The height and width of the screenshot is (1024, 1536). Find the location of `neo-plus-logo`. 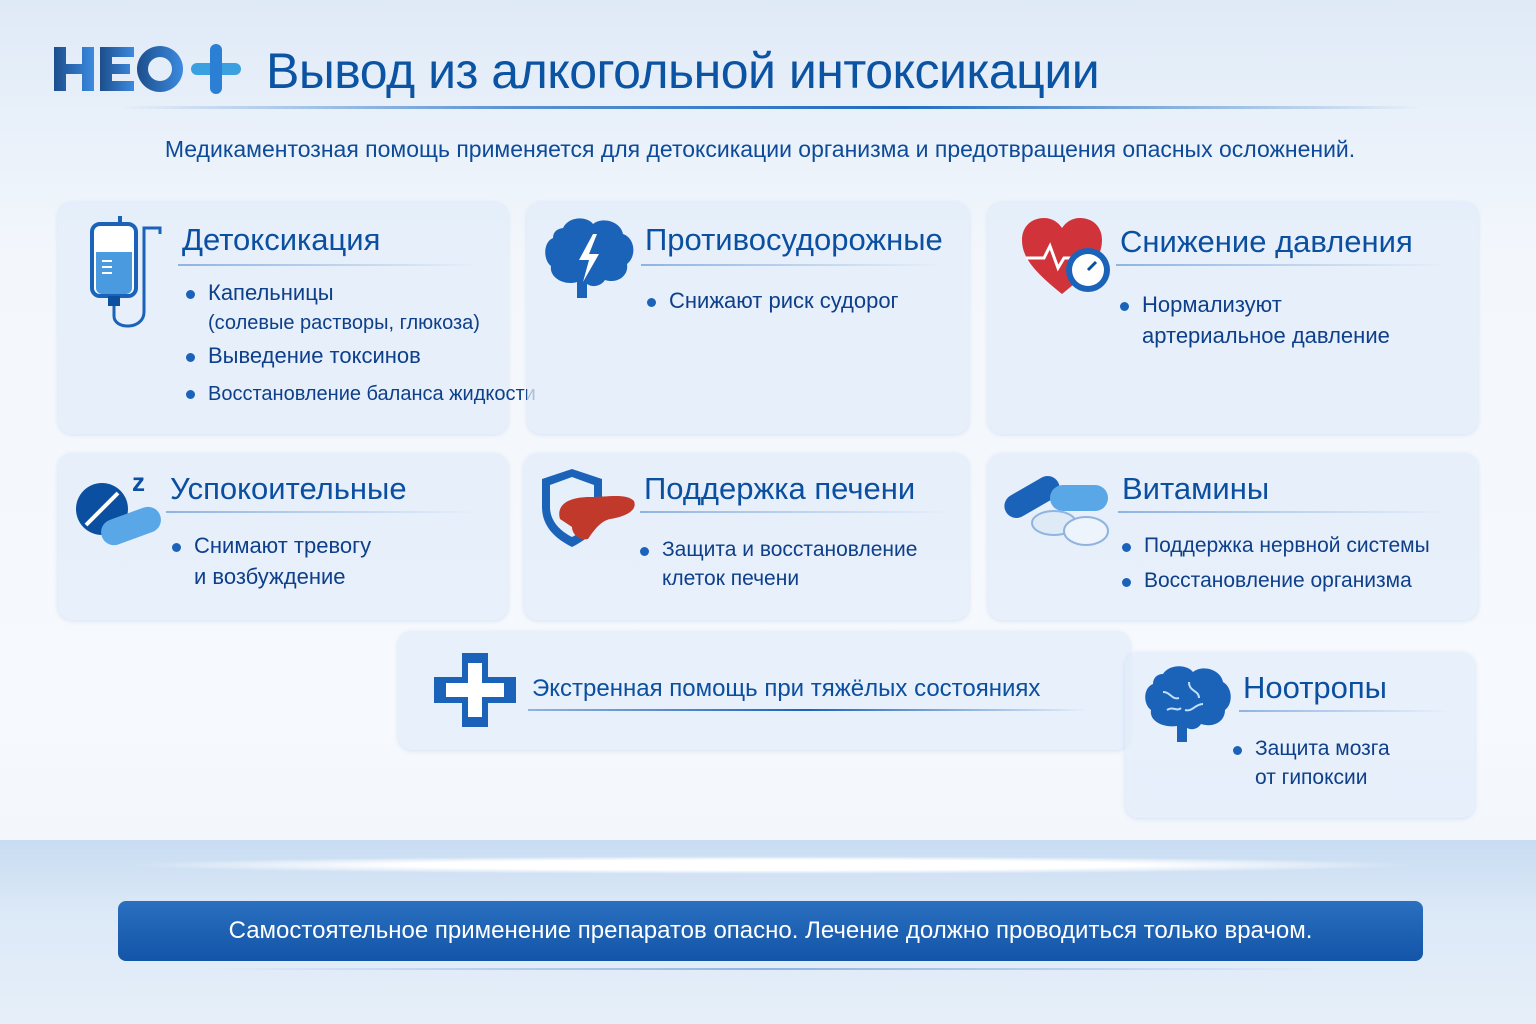

neo-plus-logo is located at coordinates (147, 69).